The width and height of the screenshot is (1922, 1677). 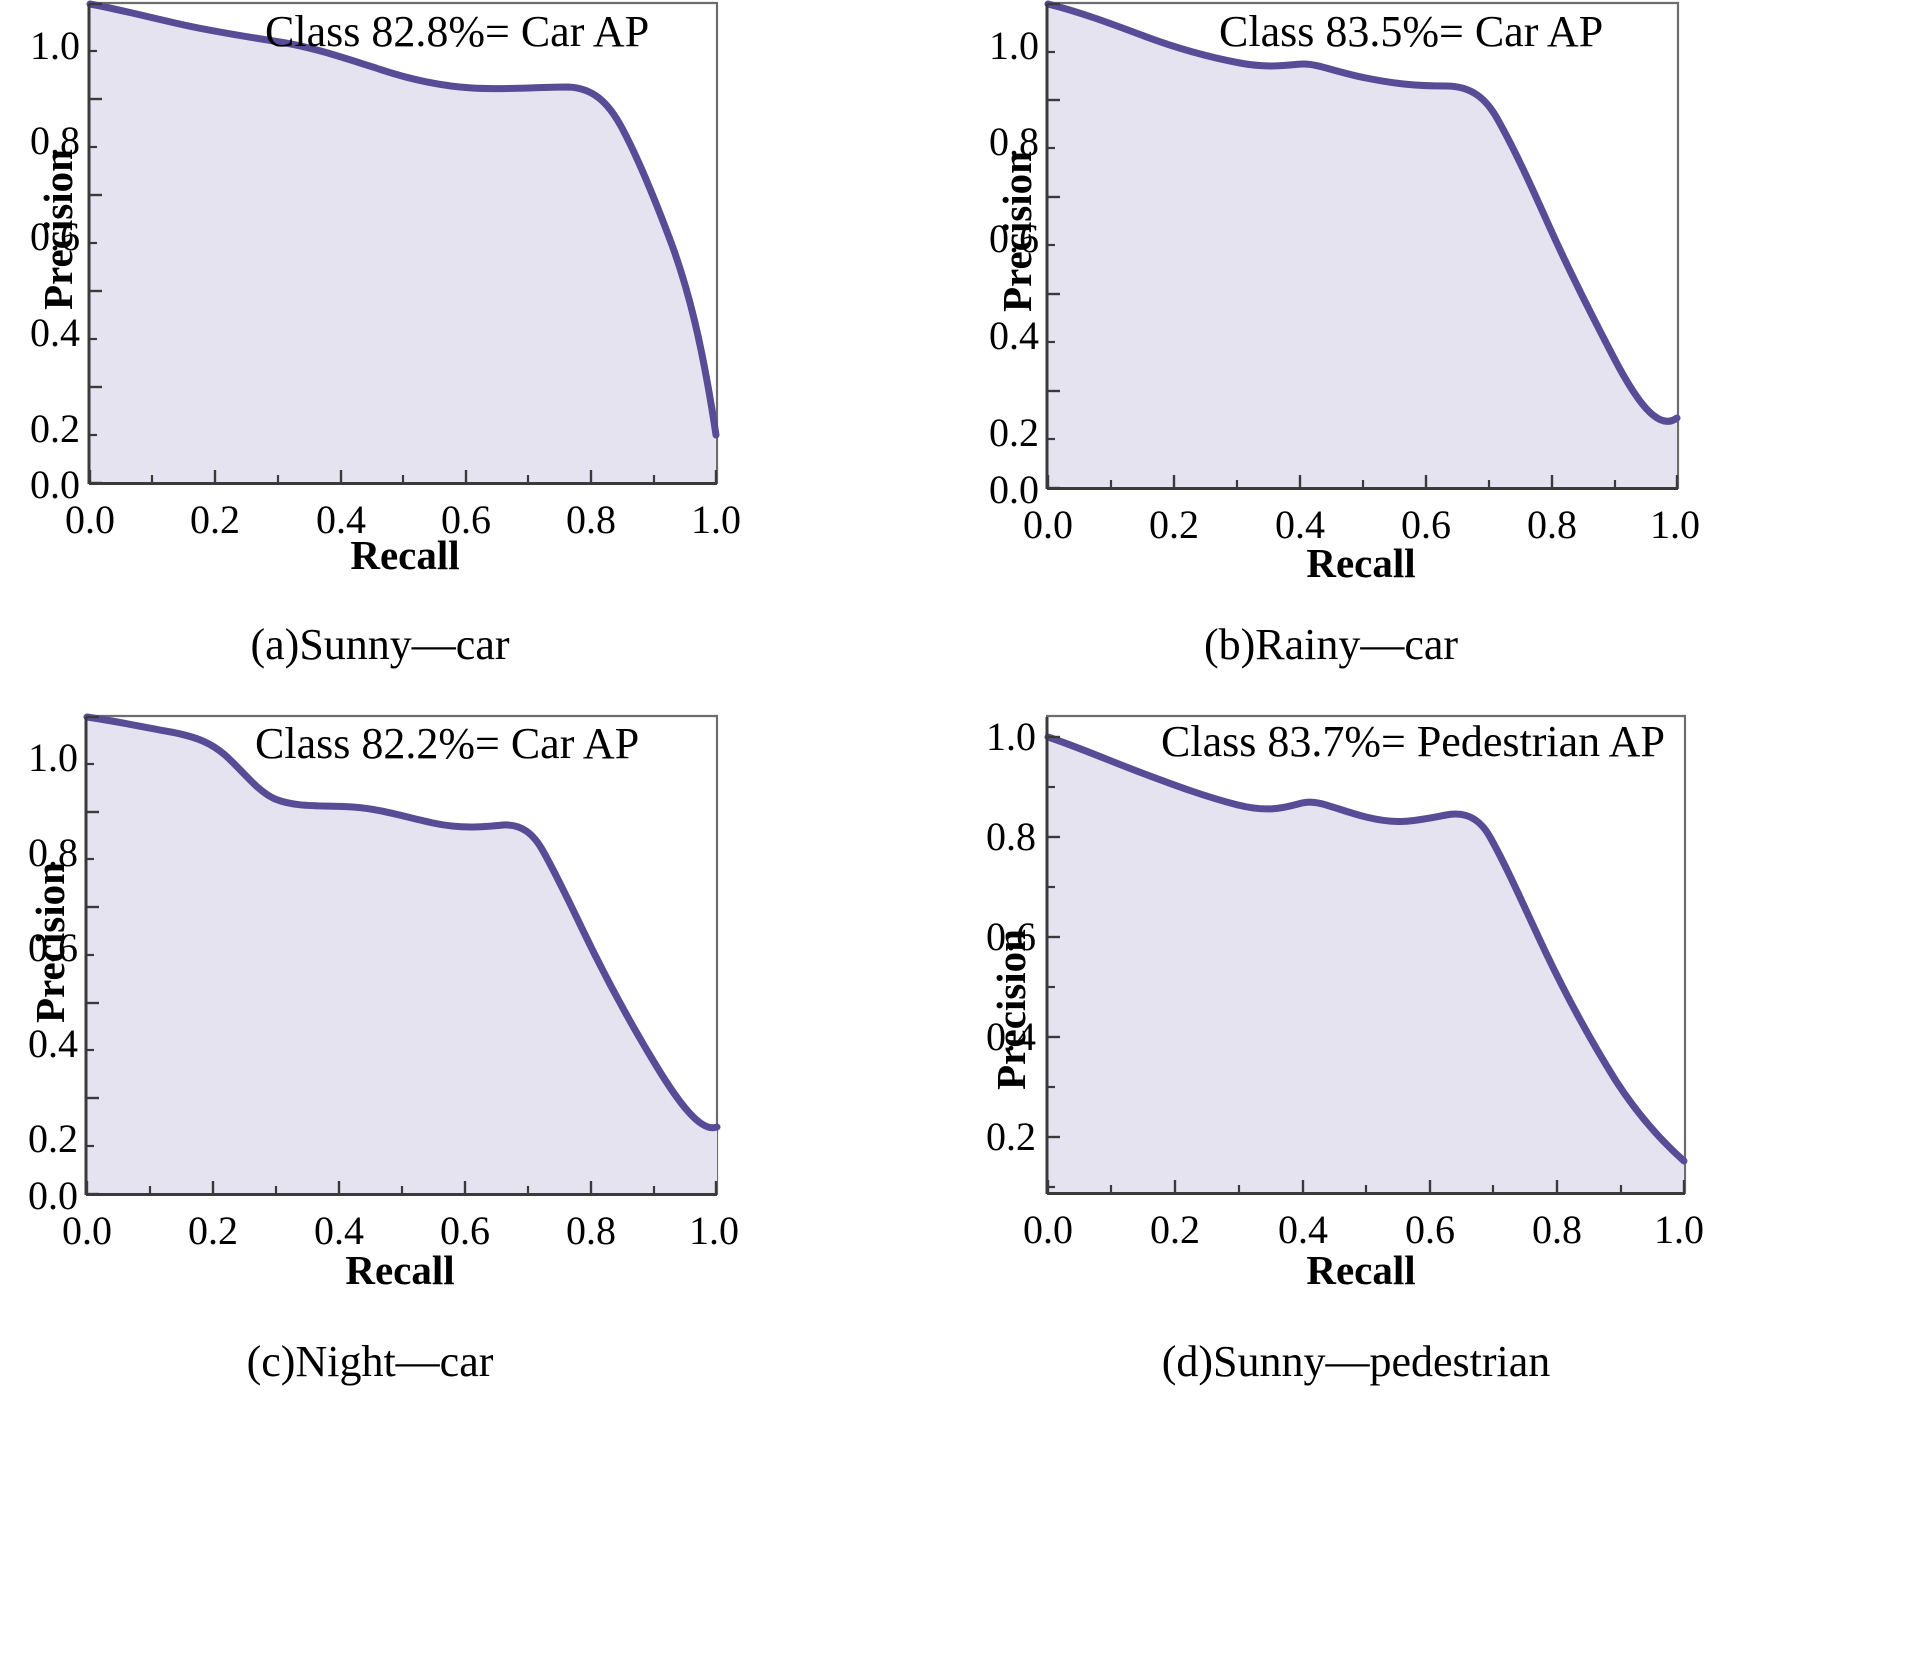 I want to click on y-axis-title-a: Precision, so click(x=58, y=229).